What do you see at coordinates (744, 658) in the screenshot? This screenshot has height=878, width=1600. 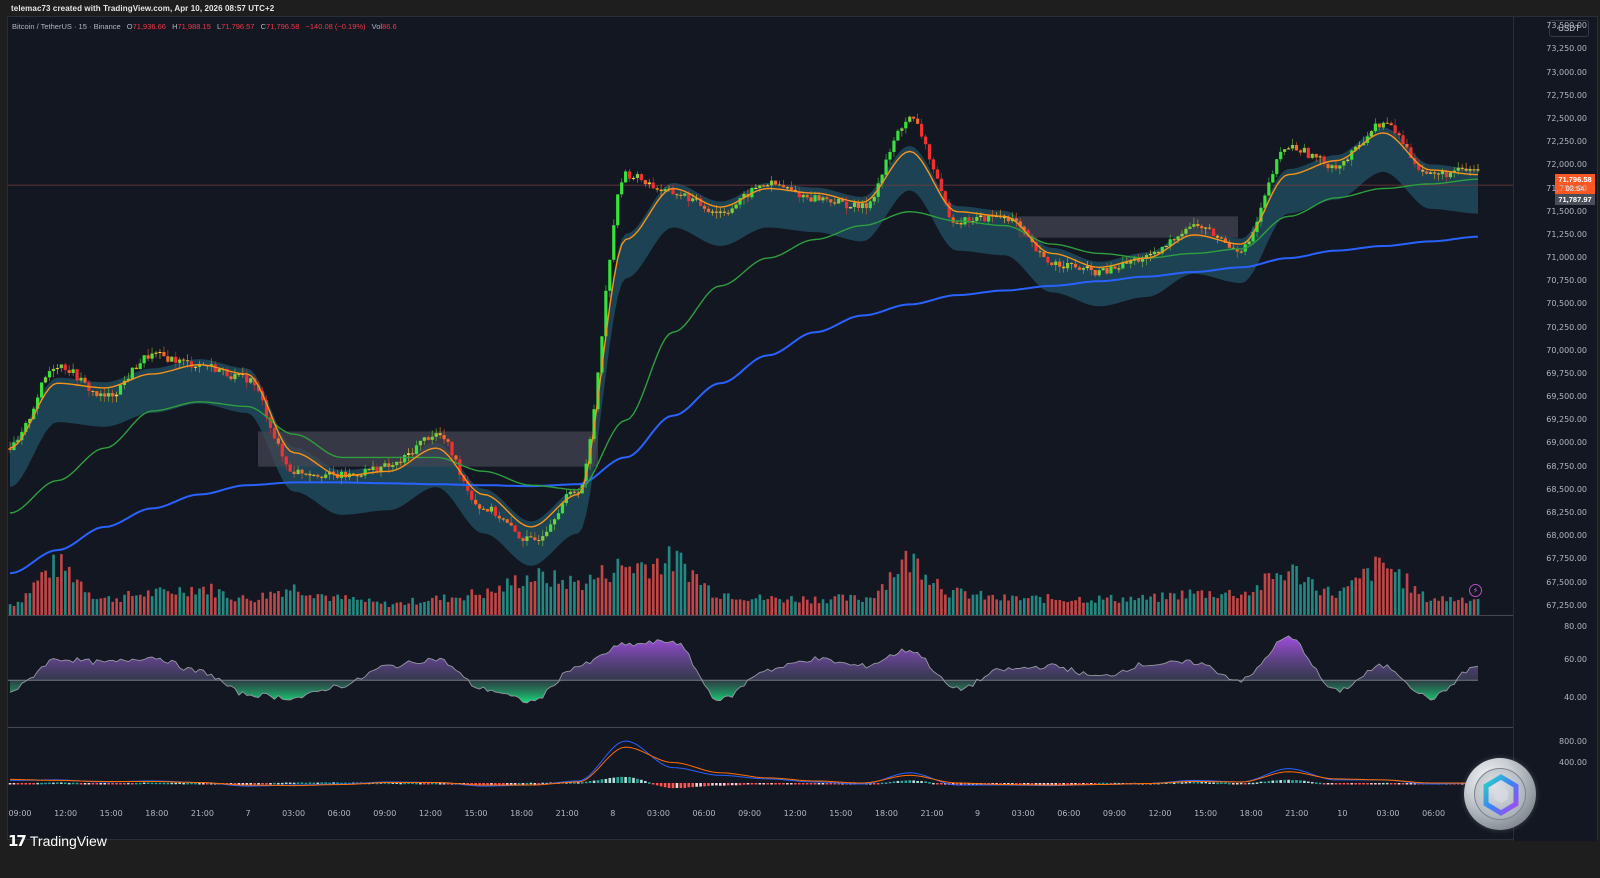 I see `rsi-overbought-fill` at bounding box center [744, 658].